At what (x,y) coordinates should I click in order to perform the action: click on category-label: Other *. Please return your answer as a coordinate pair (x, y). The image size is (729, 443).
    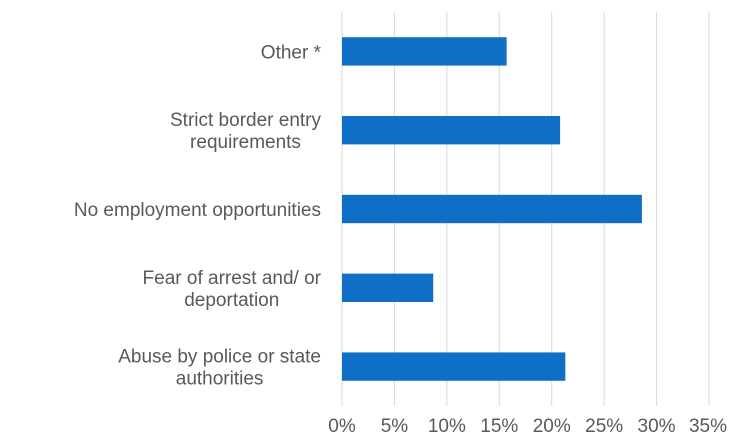
    Looking at the image, I should click on (291, 52).